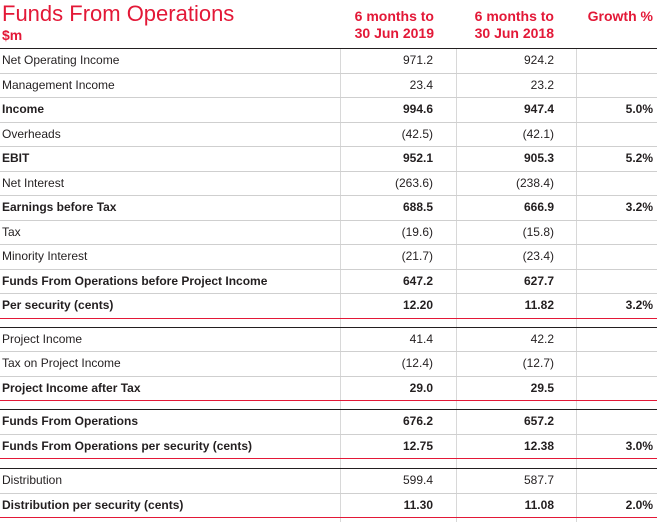  Describe the element at coordinates (421, 387) in the screenshot. I see `value-2019: 29.0` at that location.